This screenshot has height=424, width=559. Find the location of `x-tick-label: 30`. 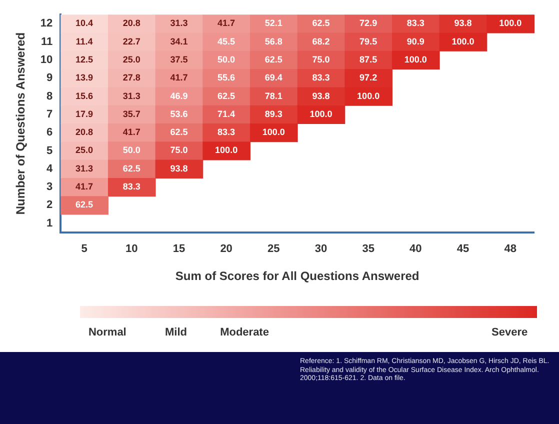

x-tick-label: 30 is located at coordinates (321, 249).